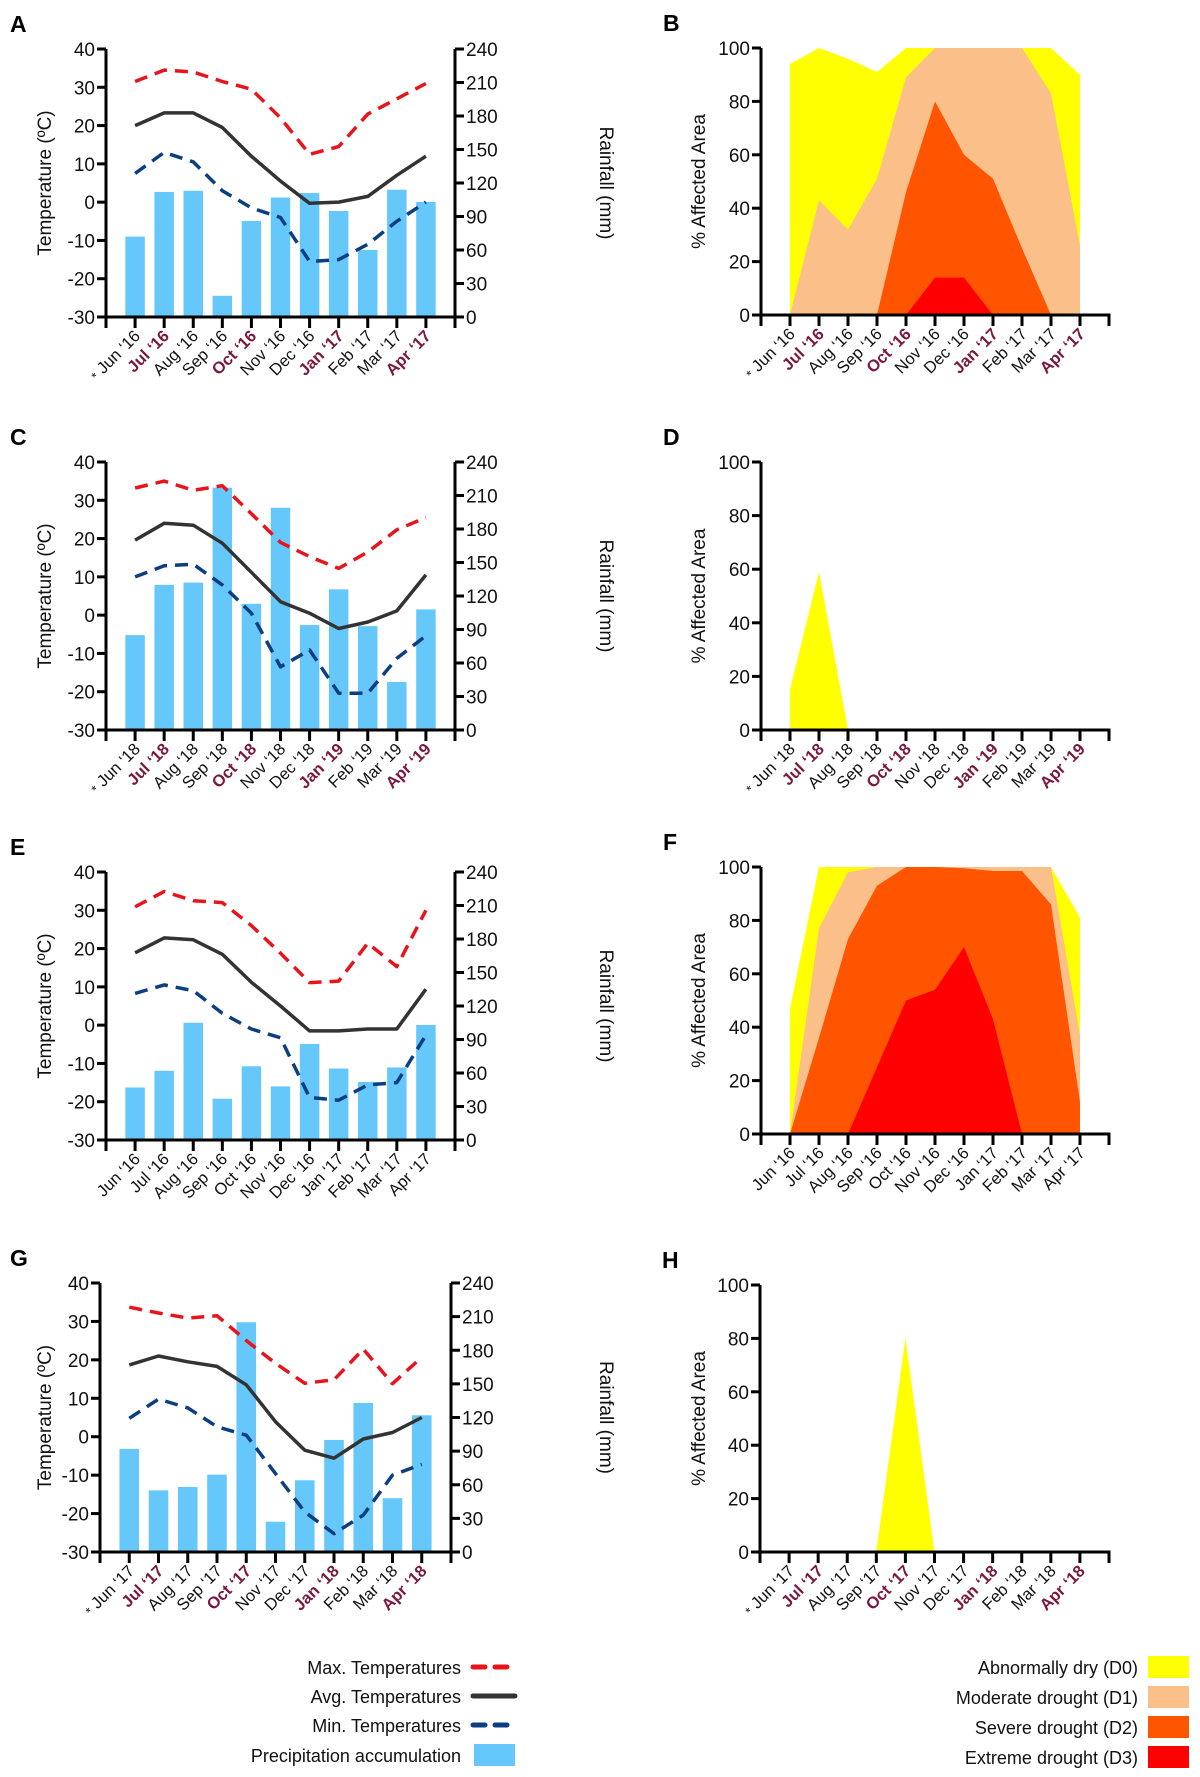  I want to click on legend-item: Severe drought (D2), so click(1082, 1727).